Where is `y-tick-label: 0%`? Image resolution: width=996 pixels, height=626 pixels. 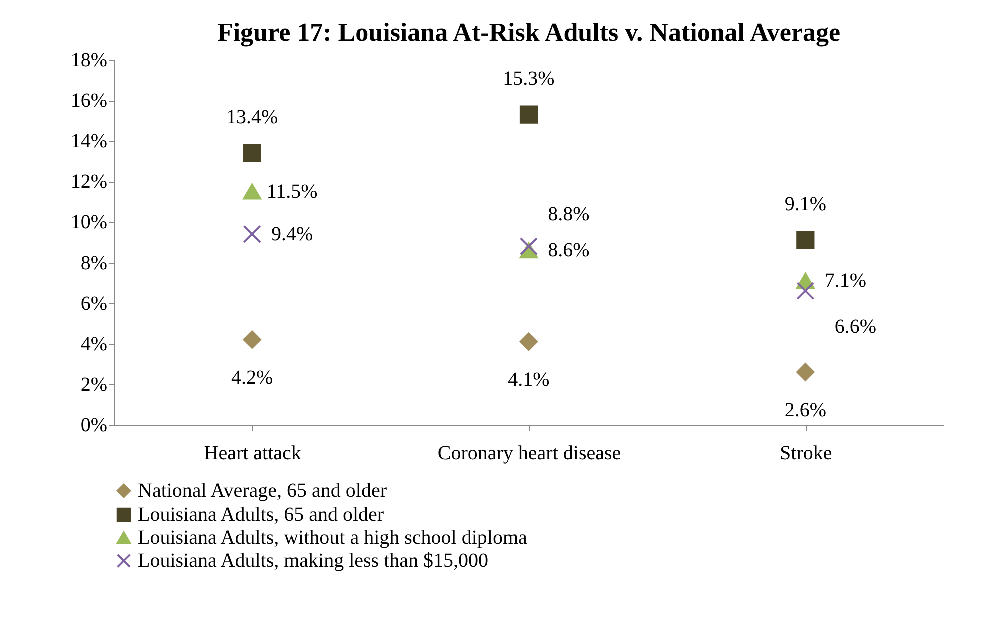 y-tick-label: 0% is located at coordinates (94, 425).